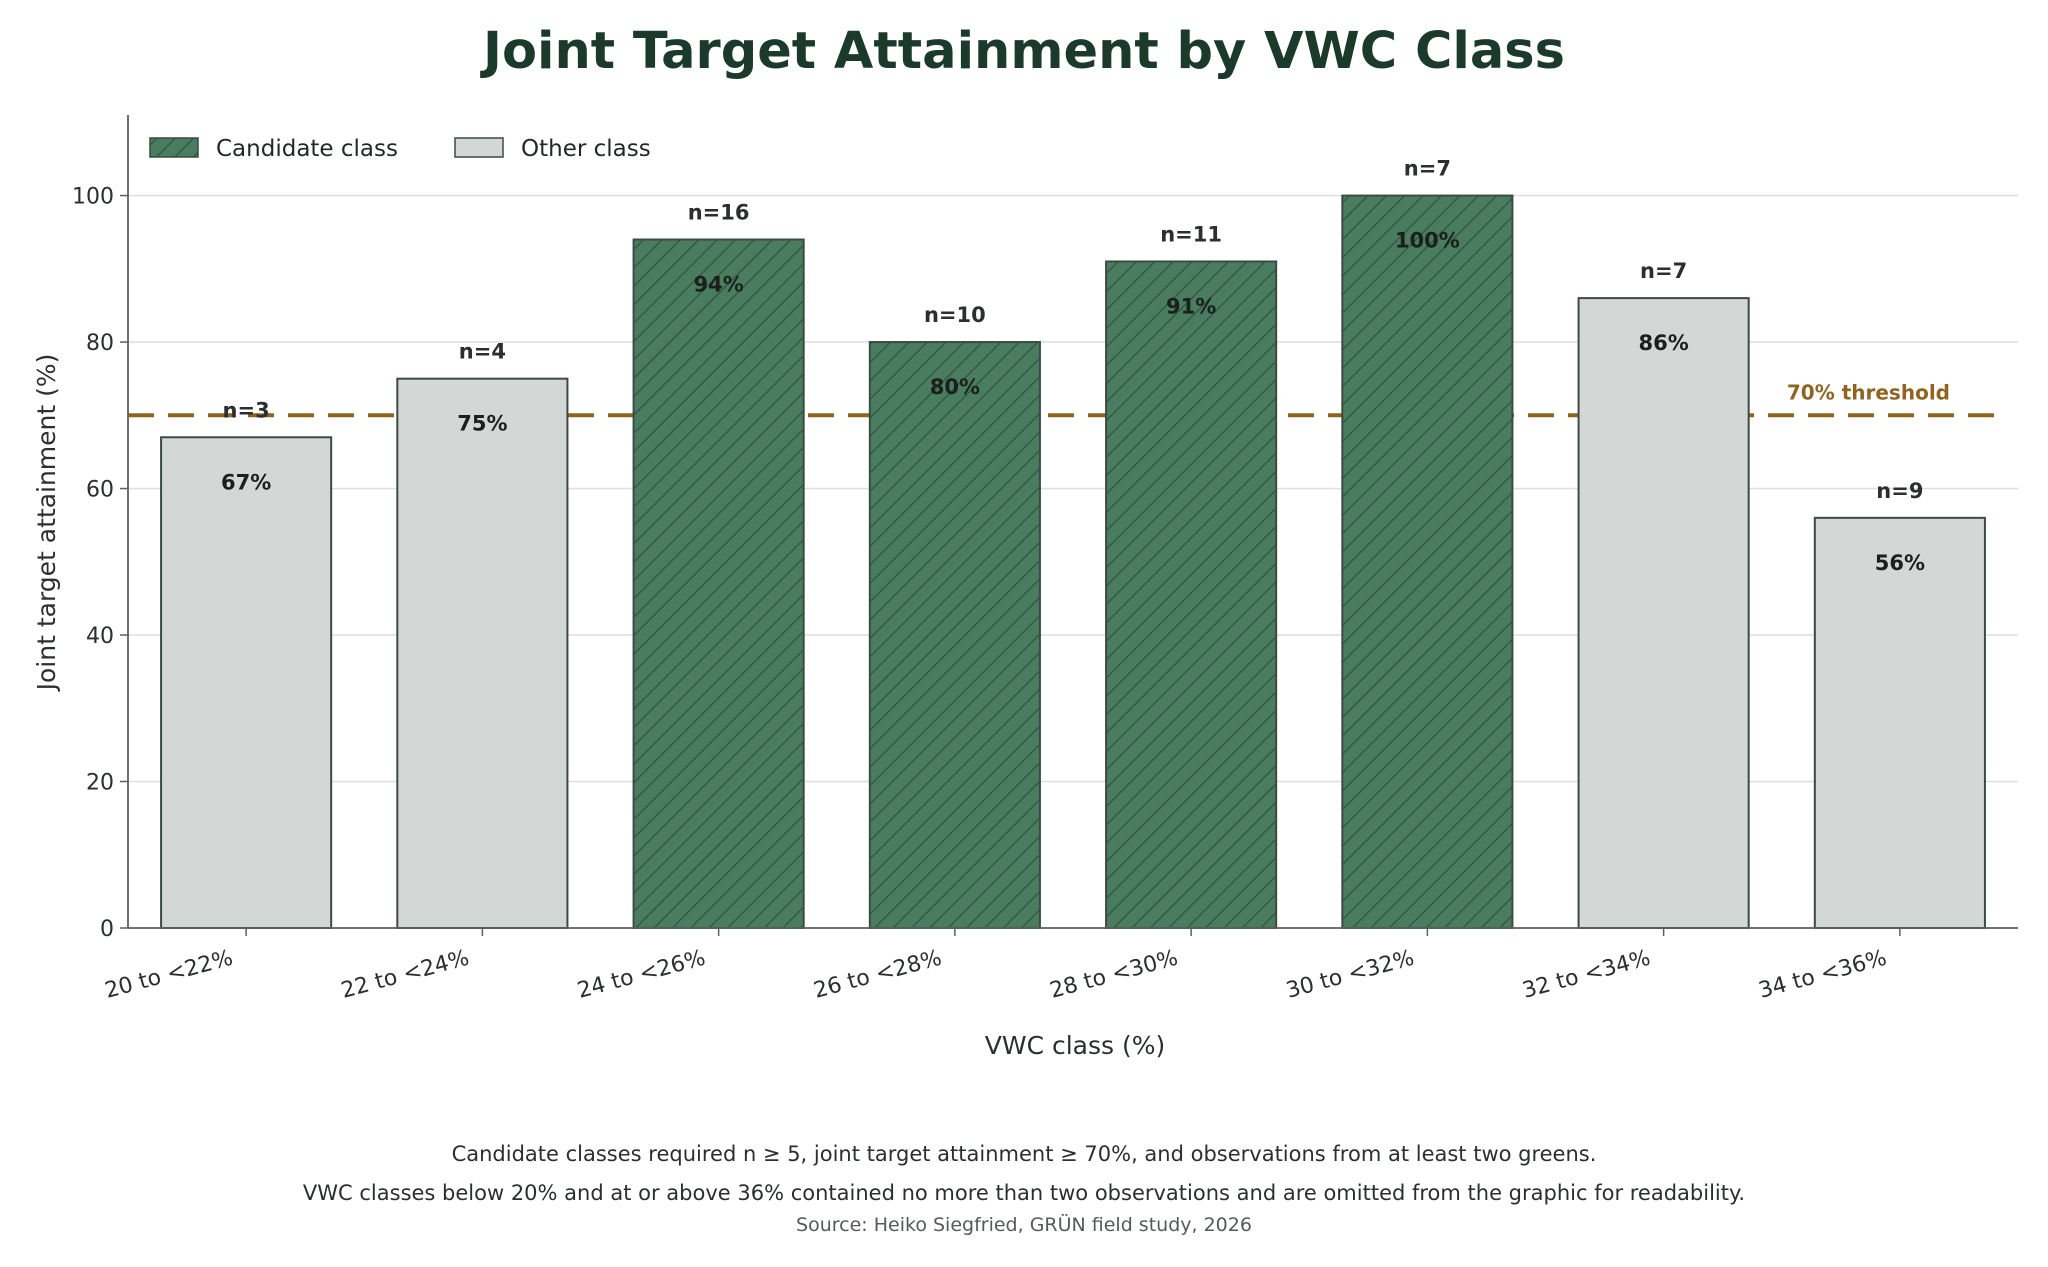 Image resolution: width=2048 pixels, height=1267 pixels. What do you see at coordinates (482, 352) in the screenshot?
I see `sample-size-label: n=4` at bounding box center [482, 352].